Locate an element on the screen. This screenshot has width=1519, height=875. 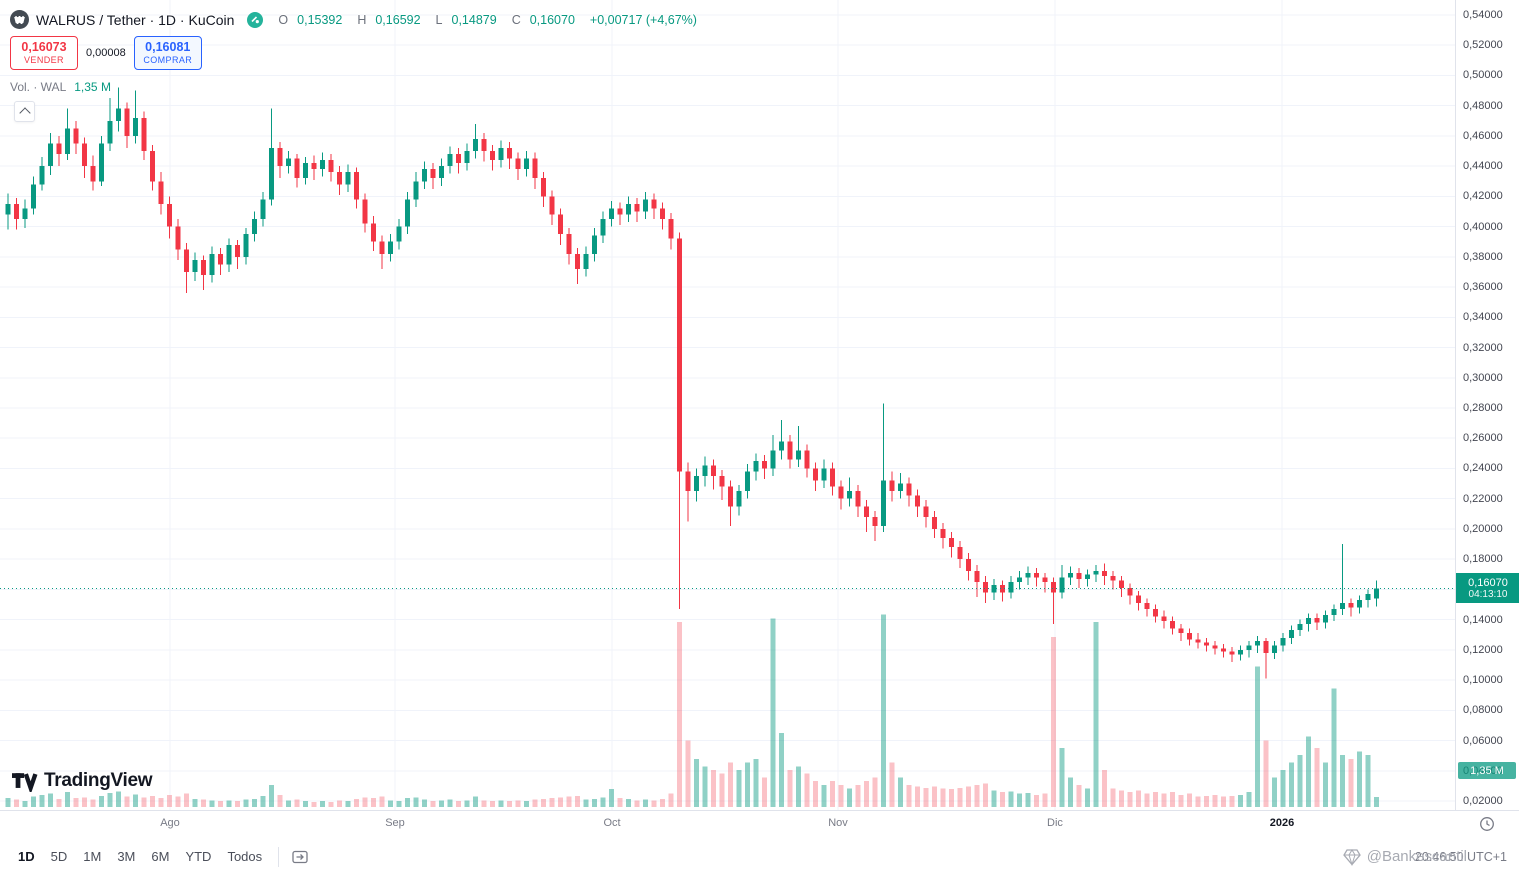
price-tick-label: 0,40000 is located at coordinates (1483, 226).